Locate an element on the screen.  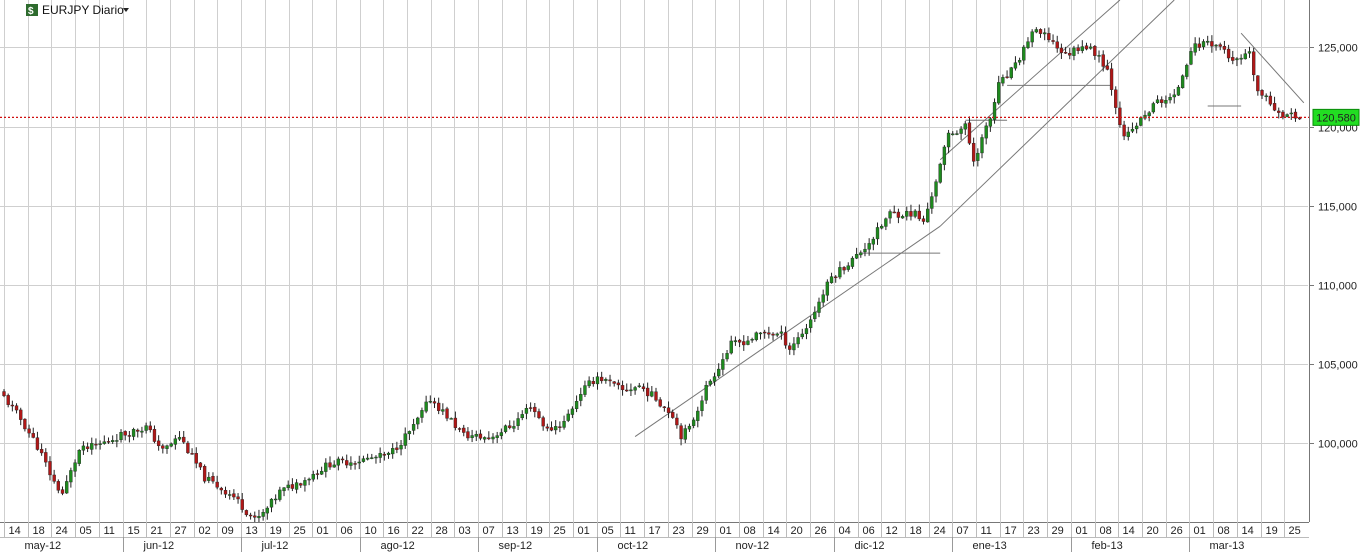
day-label: 13 is located at coordinates (252, 531).